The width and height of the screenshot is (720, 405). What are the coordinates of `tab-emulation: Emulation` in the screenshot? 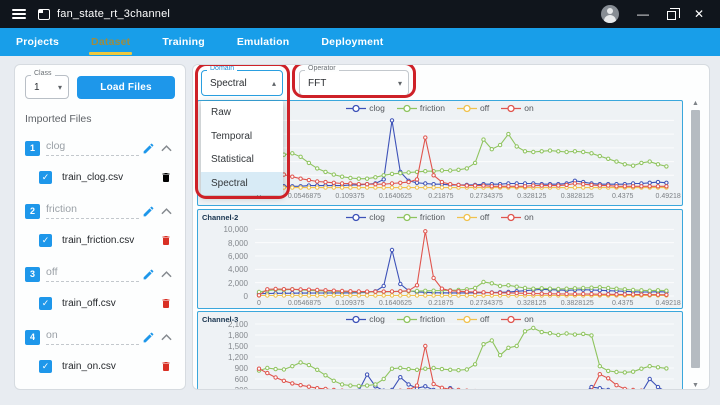 It's located at (263, 42).